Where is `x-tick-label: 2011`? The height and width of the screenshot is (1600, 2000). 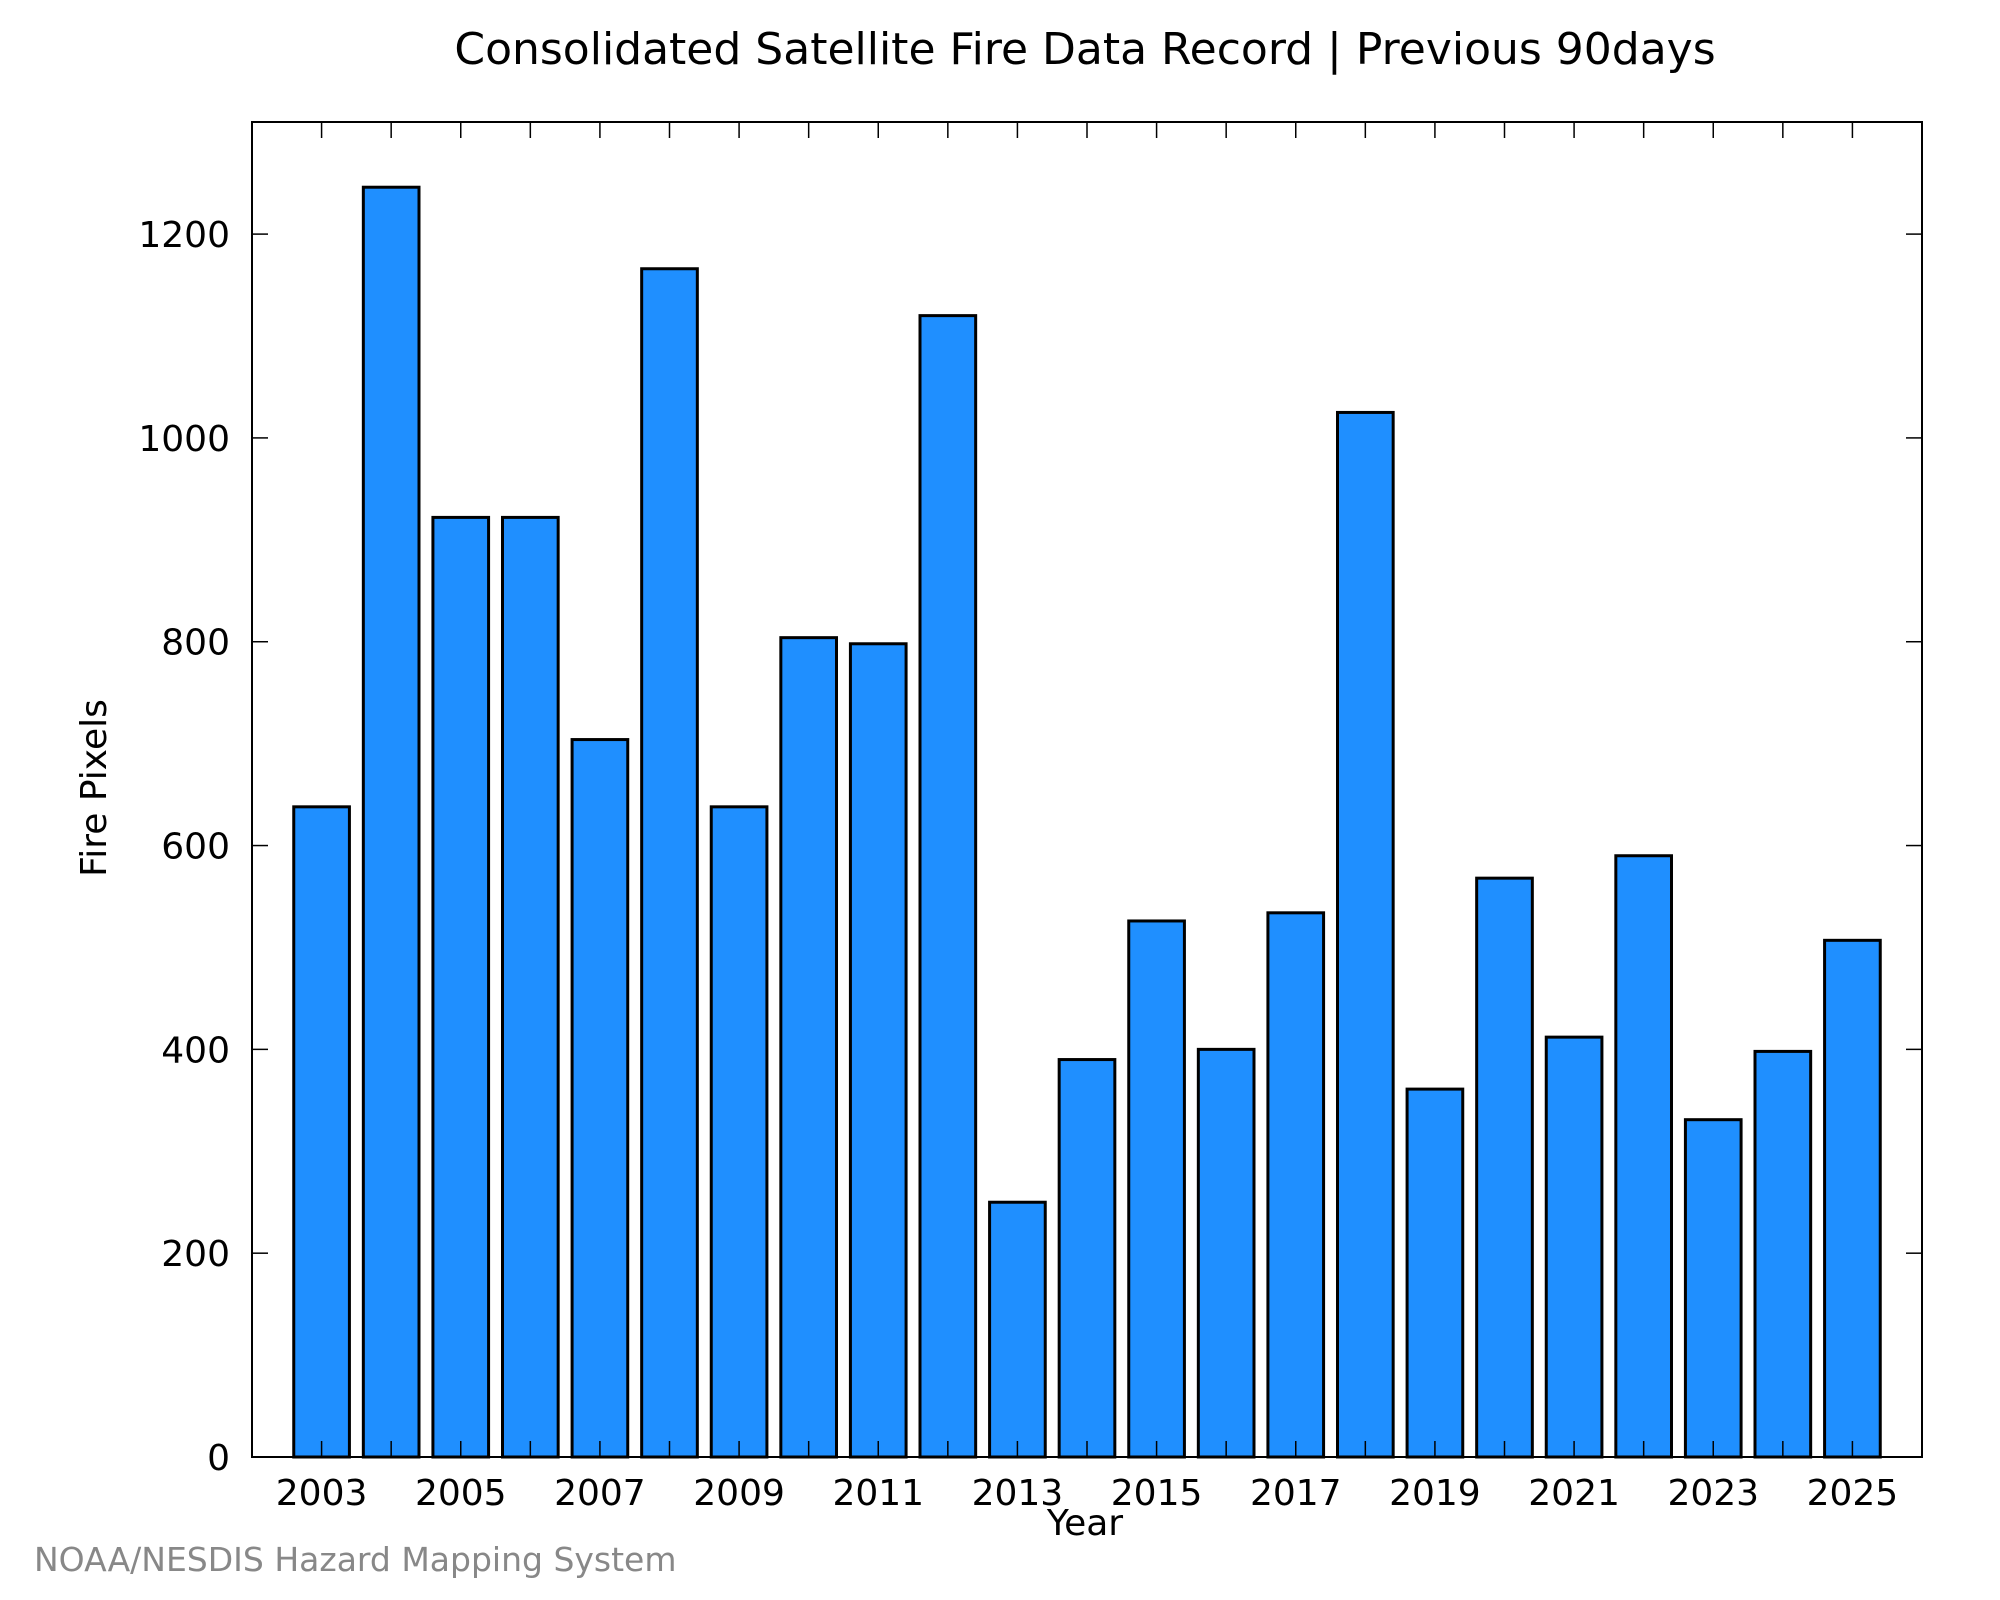
x-tick-label: 2011 is located at coordinates (878, 1493).